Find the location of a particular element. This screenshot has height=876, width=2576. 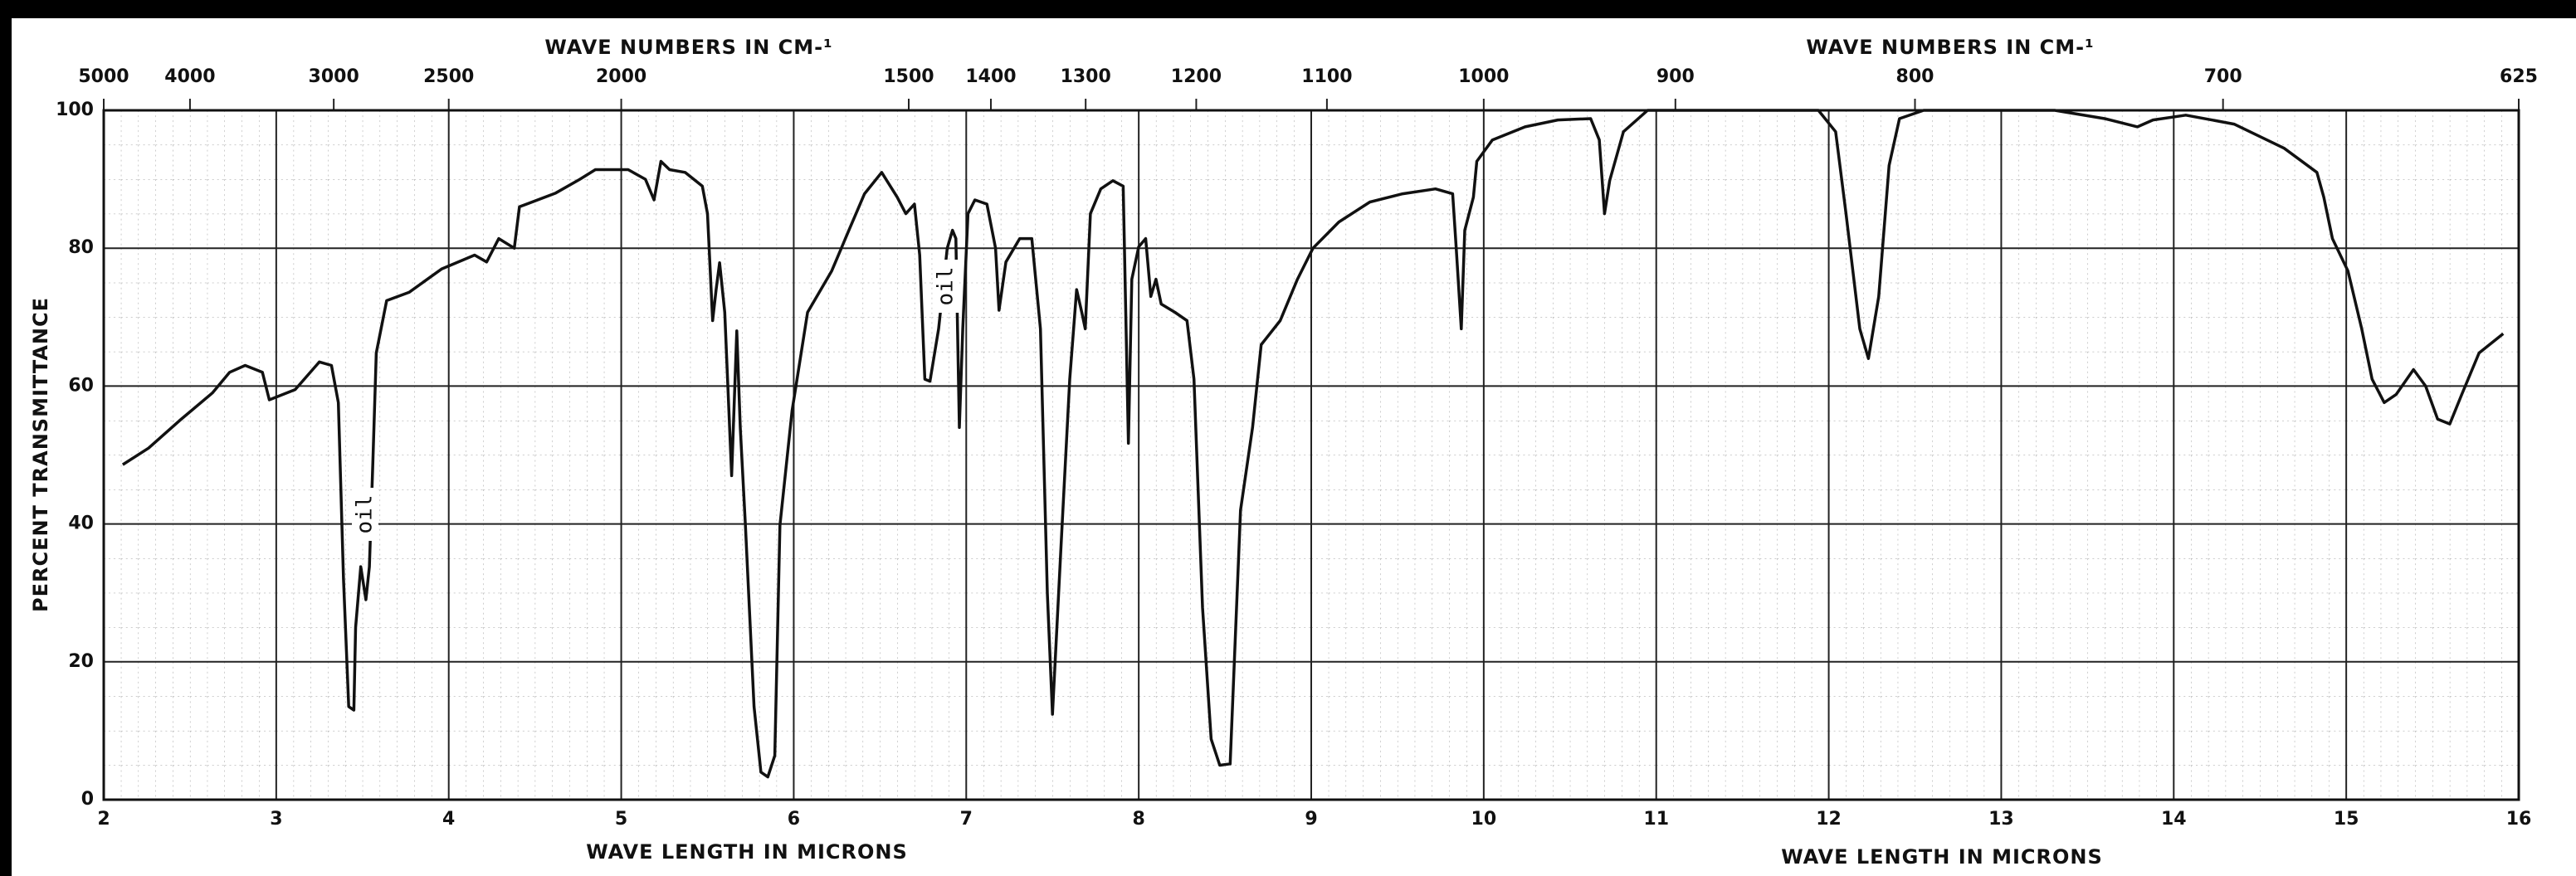

x-tick-label: 10 is located at coordinates (1484, 819).